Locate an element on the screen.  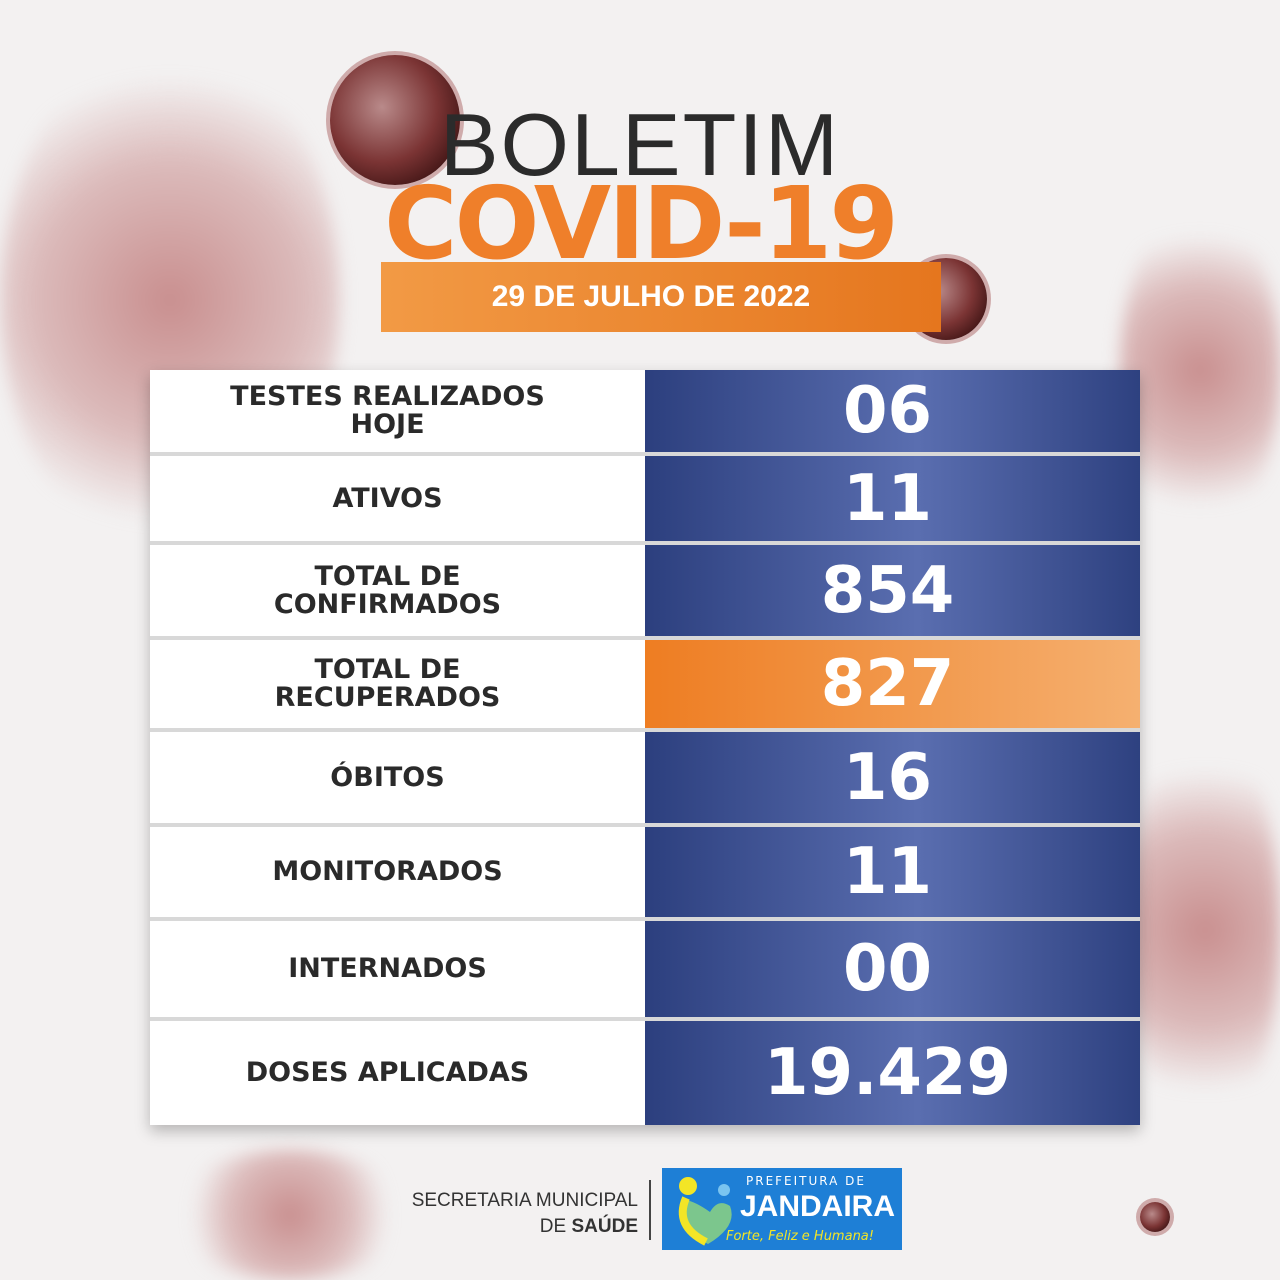
title-covid: COVID-19 is located at coordinates (641, 223).